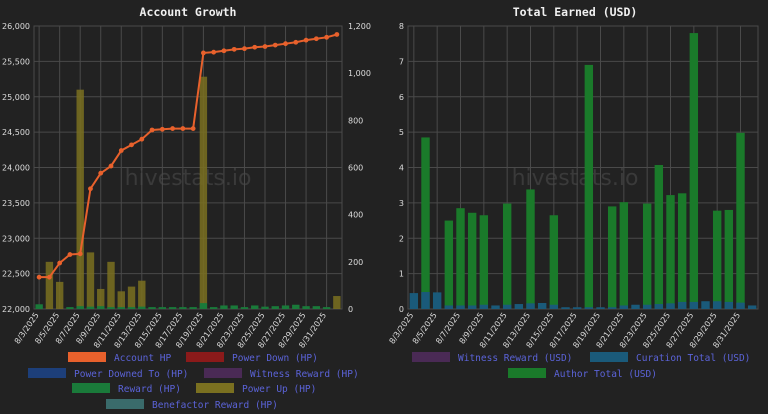 The height and width of the screenshot is (414, 768). I want to click on legend-label: Account HP, so click(142, 358).